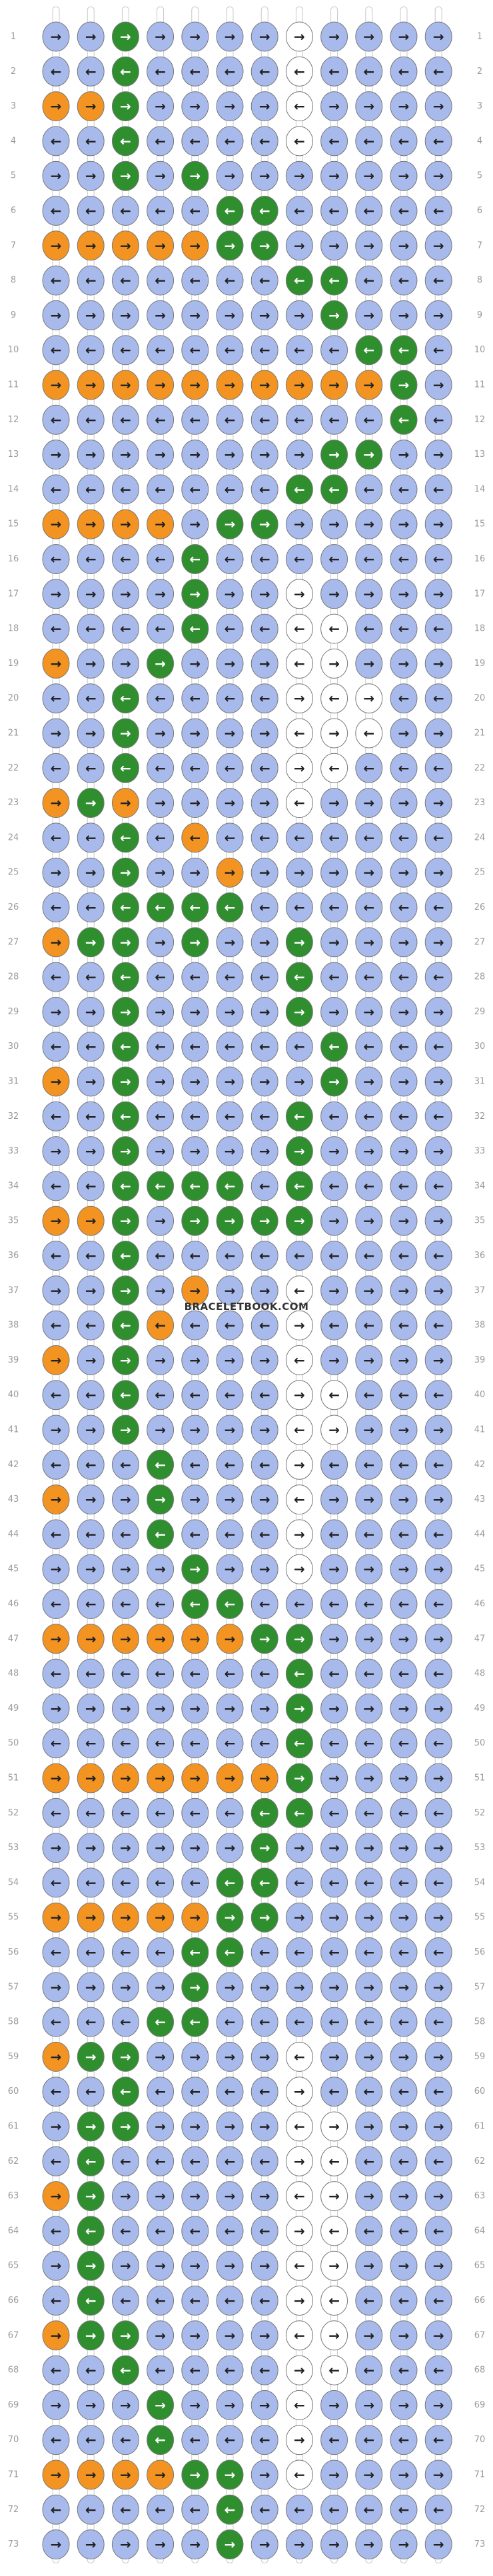  Describe the element at coordinates (13, 1778) in the screenshot. I see `row-label-left: 51` at that location.